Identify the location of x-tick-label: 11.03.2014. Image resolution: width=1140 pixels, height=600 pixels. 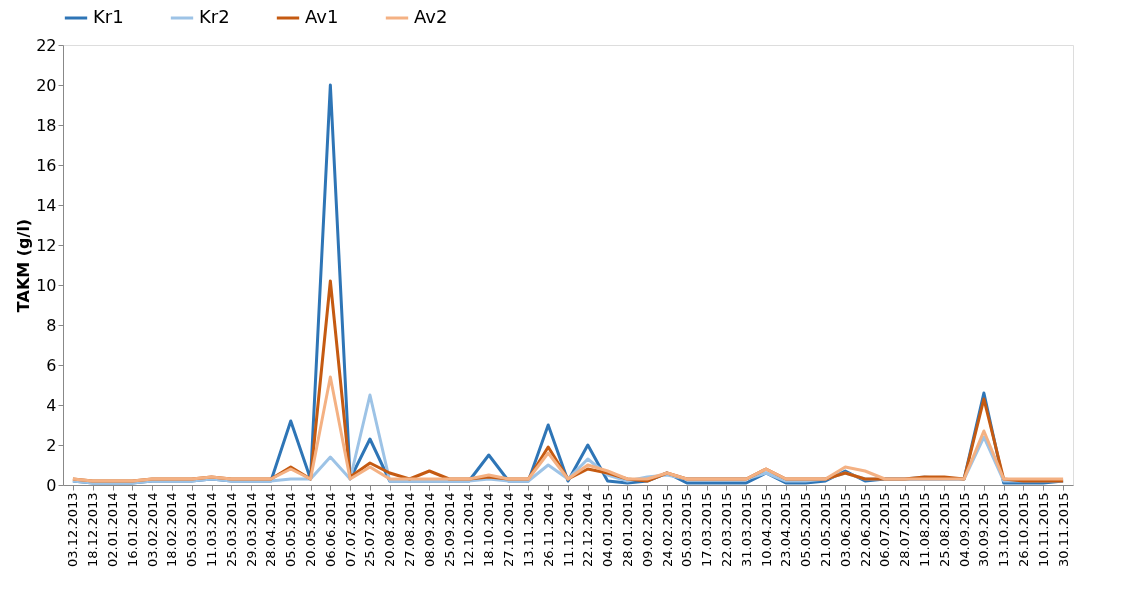
(212, 529).